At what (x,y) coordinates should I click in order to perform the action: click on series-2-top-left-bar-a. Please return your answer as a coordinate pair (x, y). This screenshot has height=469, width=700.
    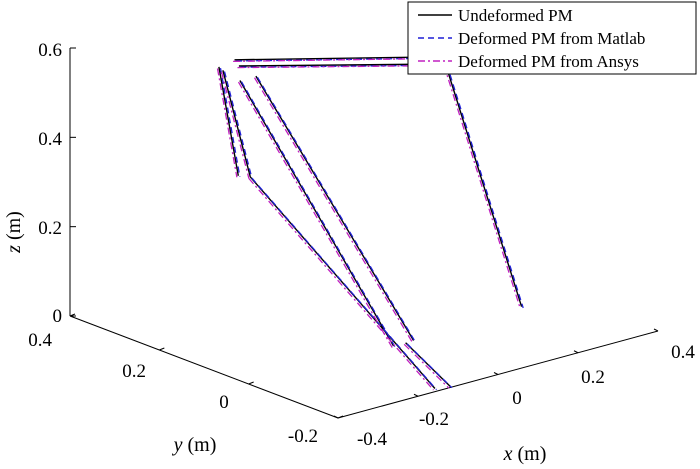
    Looking at the image, I should click on (227, 123).